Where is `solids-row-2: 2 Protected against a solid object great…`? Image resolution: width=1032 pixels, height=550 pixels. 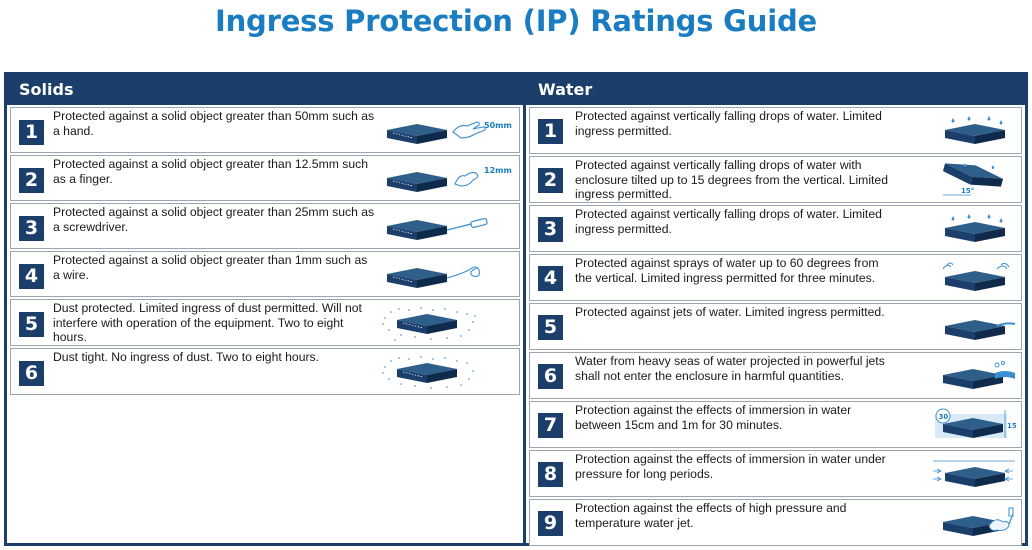
solids-row-2: 2 Protected against a solid object great… is located at coordinates (265, 178).